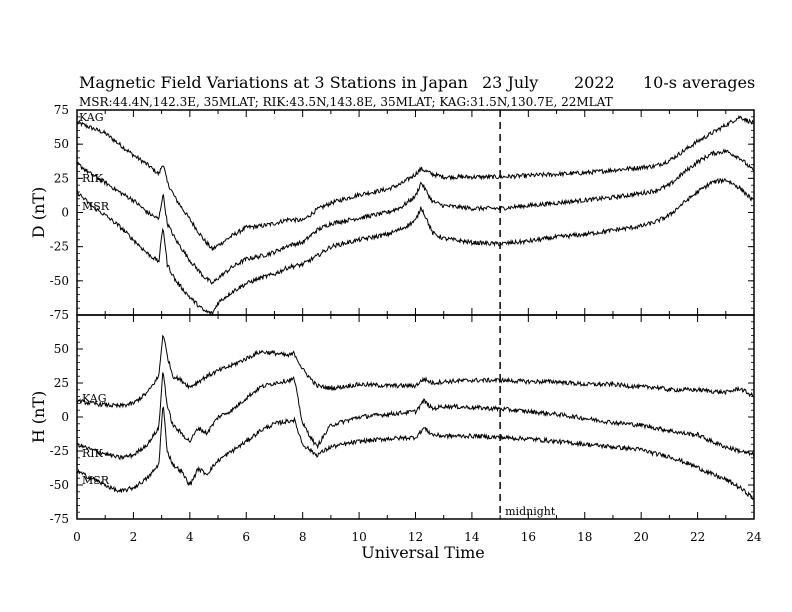 This screenshot has height=612, width=792. Describe the element at coordinates (594, 82) in the screenshot. I see `chart-year: 2022` at that location.